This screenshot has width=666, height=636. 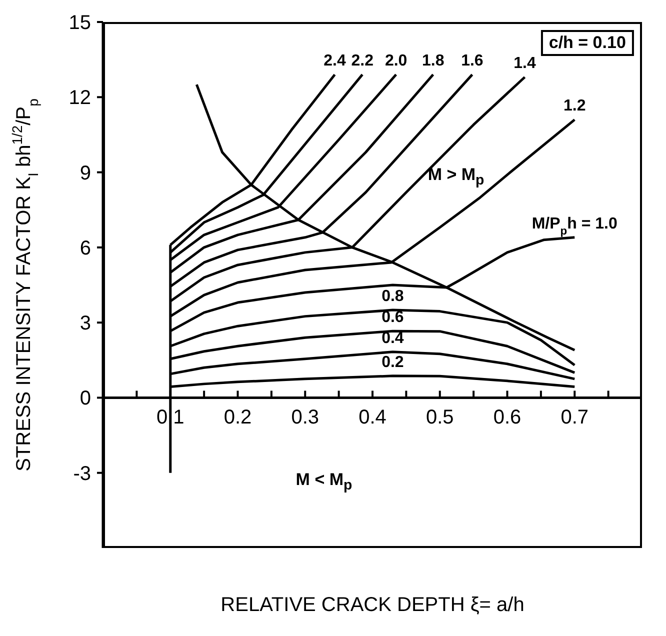 What do you see at coordinates (393, 317) in the screenshot?
I see `series-label: 0.6` at bounding box center [393, 317].